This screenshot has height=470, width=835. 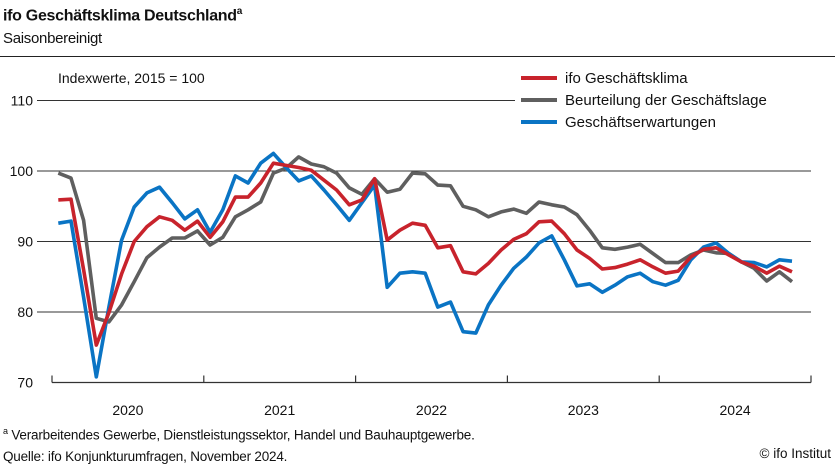 I want to click on x-tick-label: 2024, so click(x=735, y=410).